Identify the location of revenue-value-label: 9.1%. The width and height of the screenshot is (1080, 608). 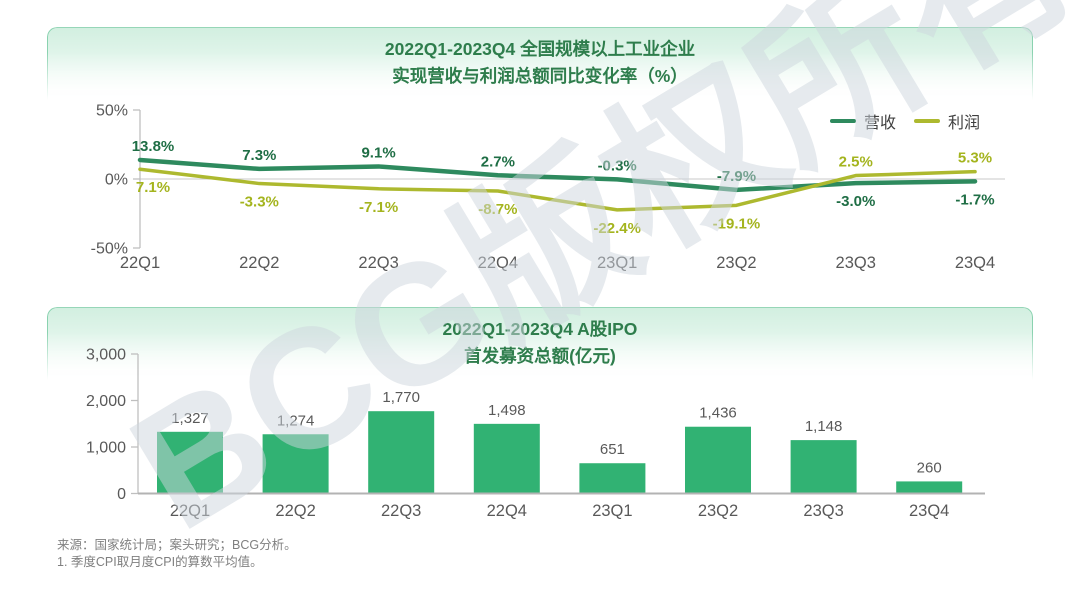
(378, 152).